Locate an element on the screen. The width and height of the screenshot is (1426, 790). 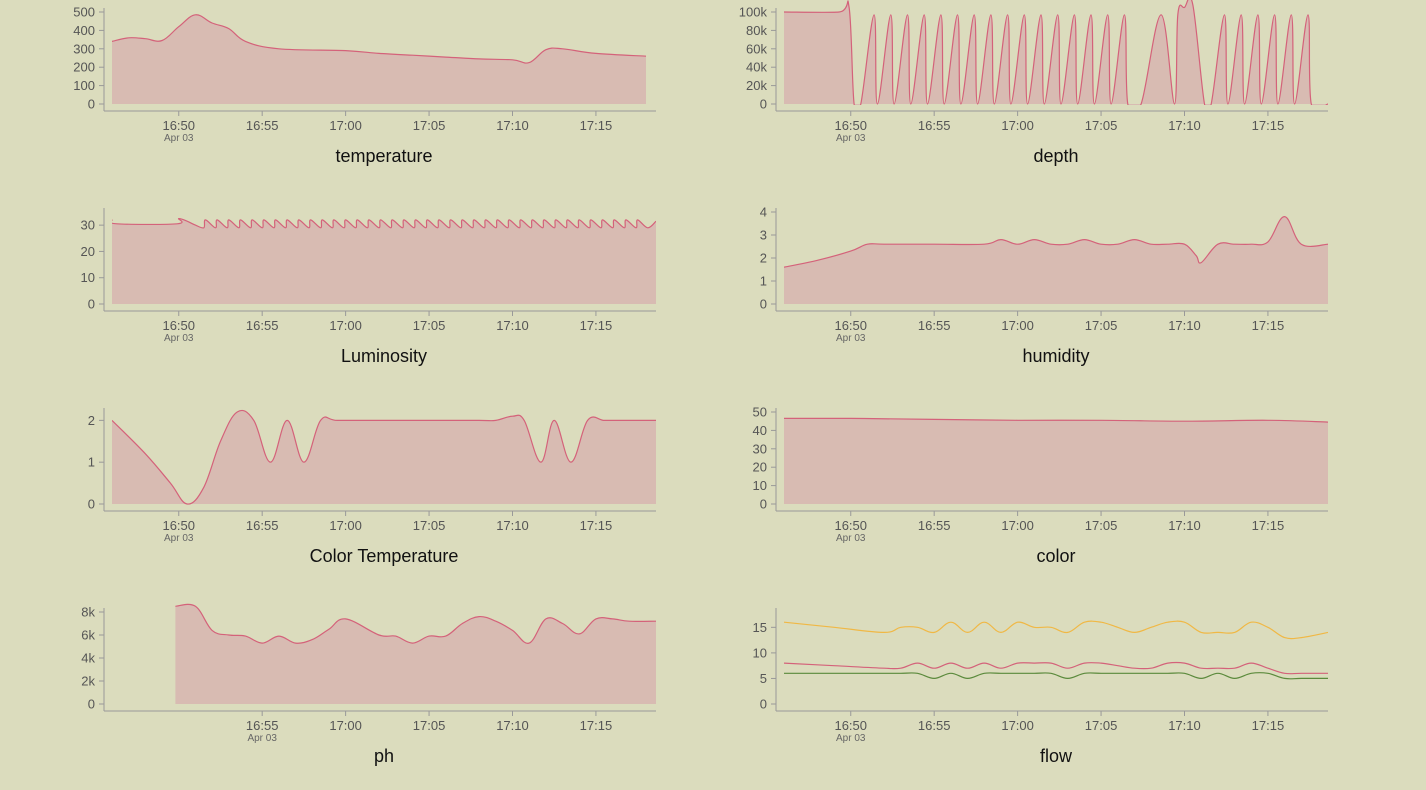
chart-title: humidity is located at coordinates (1056, 356).